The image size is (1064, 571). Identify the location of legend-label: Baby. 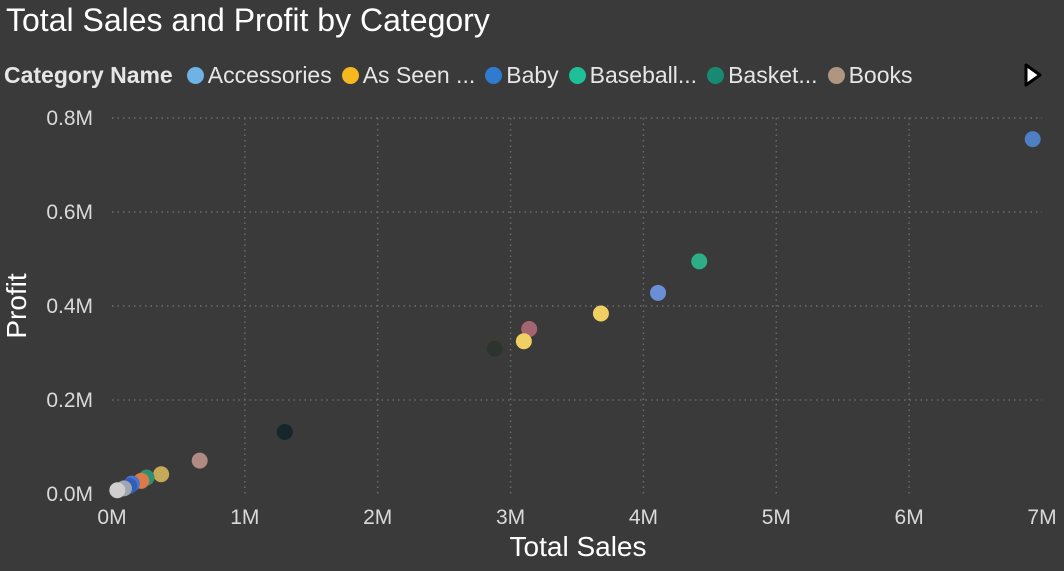
(532, 74).